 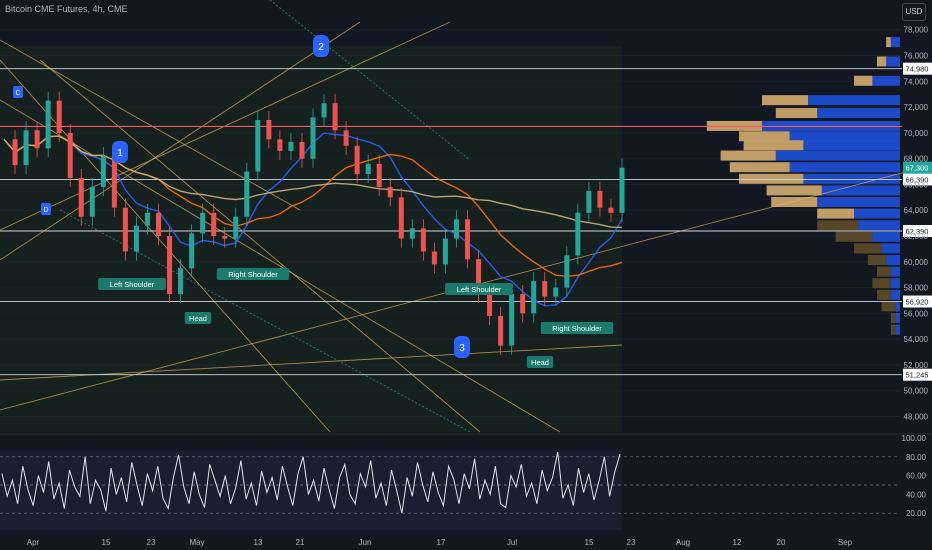 I want to click on level-tag-bg, so click(x=917, y=374).